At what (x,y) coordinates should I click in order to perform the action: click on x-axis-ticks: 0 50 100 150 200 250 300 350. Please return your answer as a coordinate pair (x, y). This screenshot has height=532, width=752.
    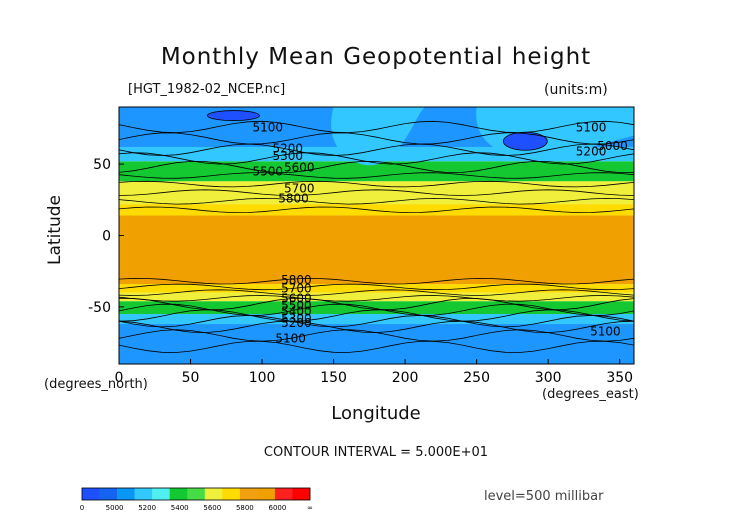
    Looking at the image, I should click on (374, 372).